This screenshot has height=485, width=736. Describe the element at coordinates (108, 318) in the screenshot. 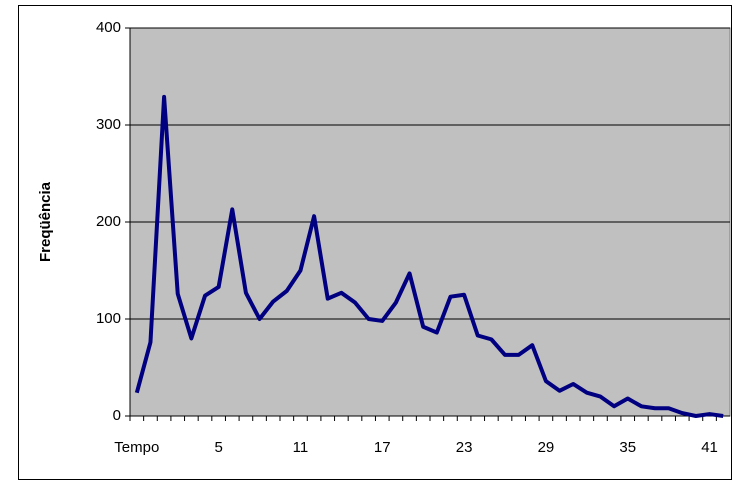

I see `y-tick-label: 100` at that location.